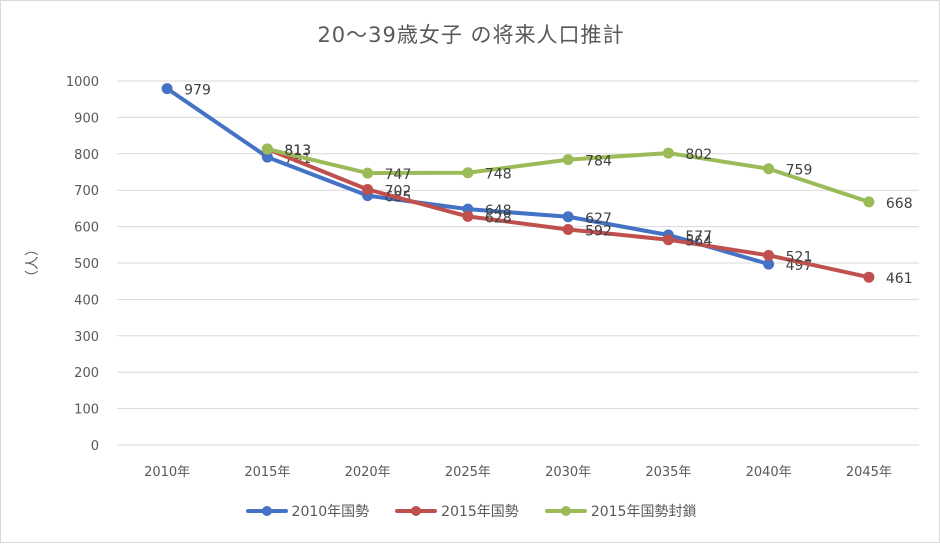 This screenshot has height=544, width=940. Describe the element at coordinates (698, 155) in the screenshot. I see `data-label: 802` at that location.